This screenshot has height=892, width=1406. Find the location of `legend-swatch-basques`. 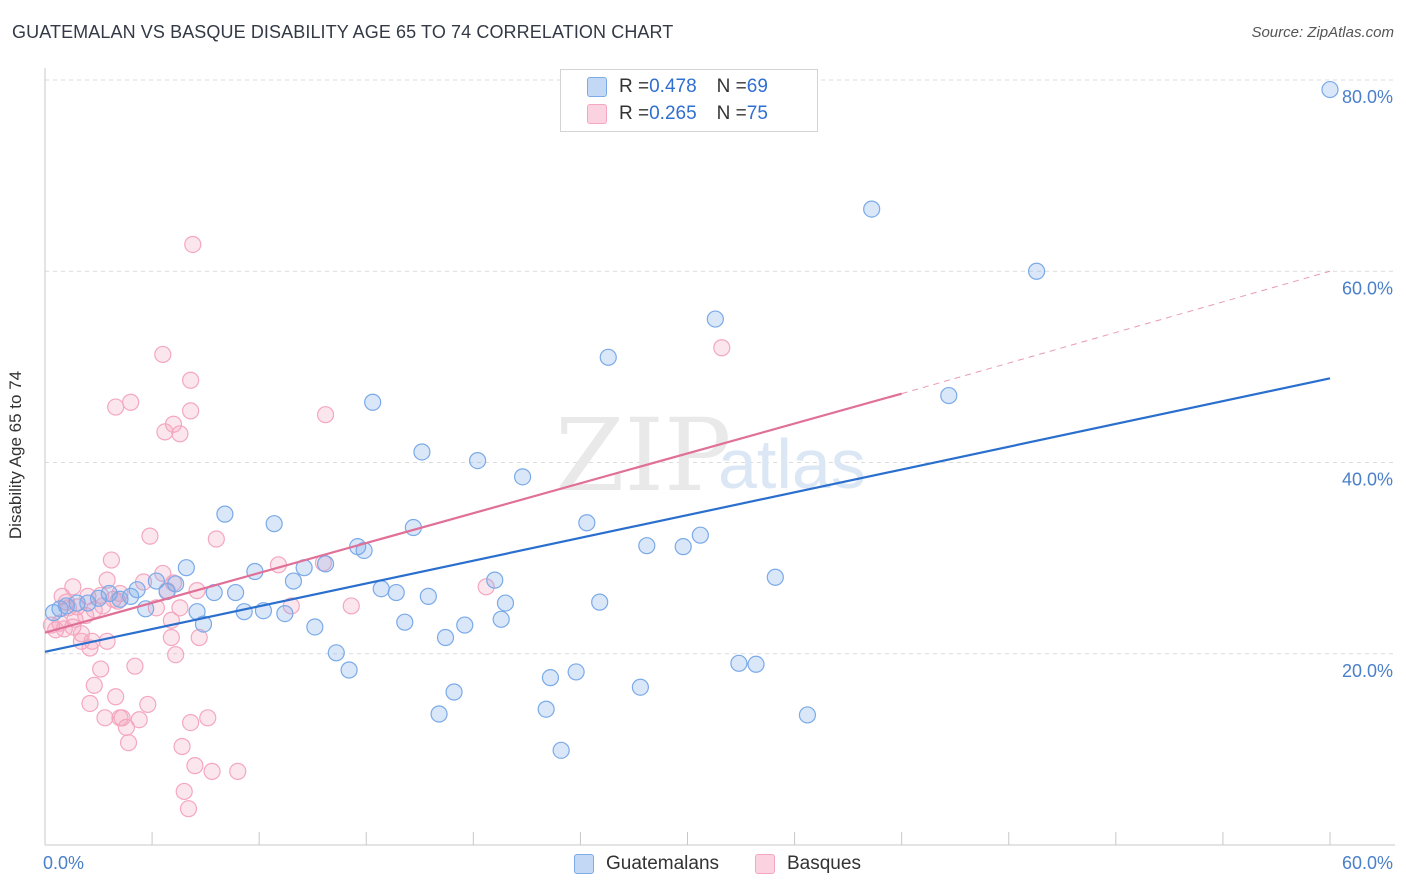

legend-swatch-basques is located at coordinates (597, 114).